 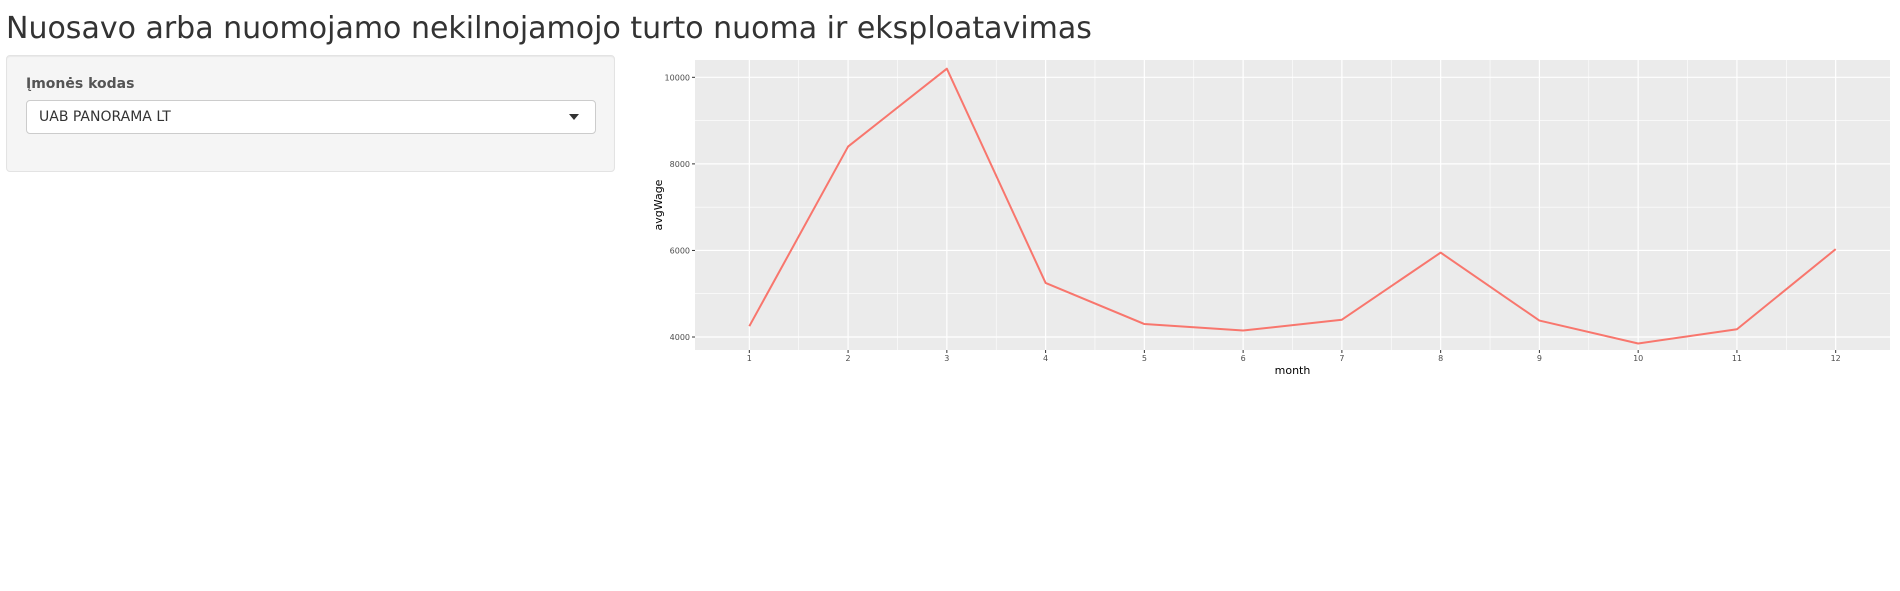 What do you see at coordinates (1836, 358) in the screenshot?
I see `x-tick-label: 12` at bounding box center [1836, 358].